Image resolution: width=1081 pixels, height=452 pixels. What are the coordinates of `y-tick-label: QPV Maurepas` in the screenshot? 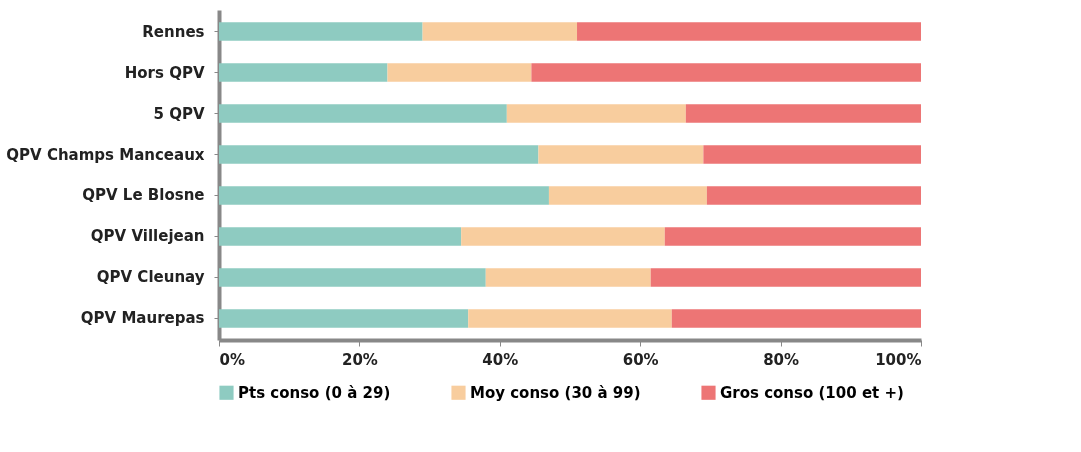 It's located at (142, 318).